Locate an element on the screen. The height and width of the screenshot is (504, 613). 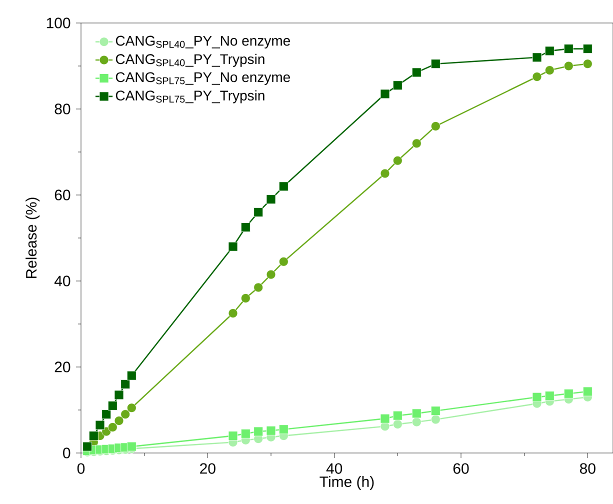
legend-label: CANG$_{SPL40}$_PY_No enzyme is located at coordinates (203, 42).